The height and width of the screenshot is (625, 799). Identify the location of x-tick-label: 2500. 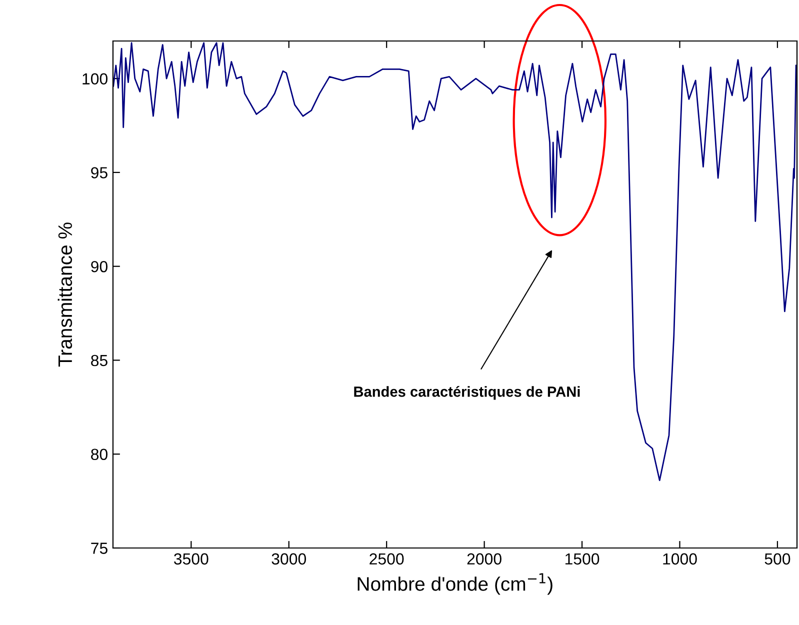
(387, 559).